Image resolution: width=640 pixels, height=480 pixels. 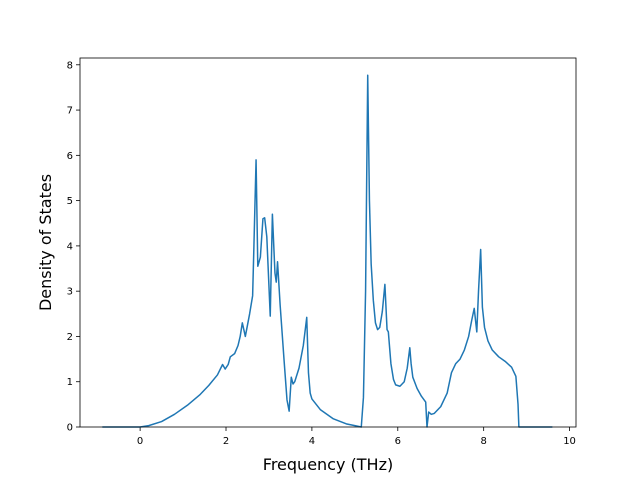 What do you see at coordinates (45, 242) in the screenshot?
I see `y-axis-label: Density of States` at bounding box center [45, 242].